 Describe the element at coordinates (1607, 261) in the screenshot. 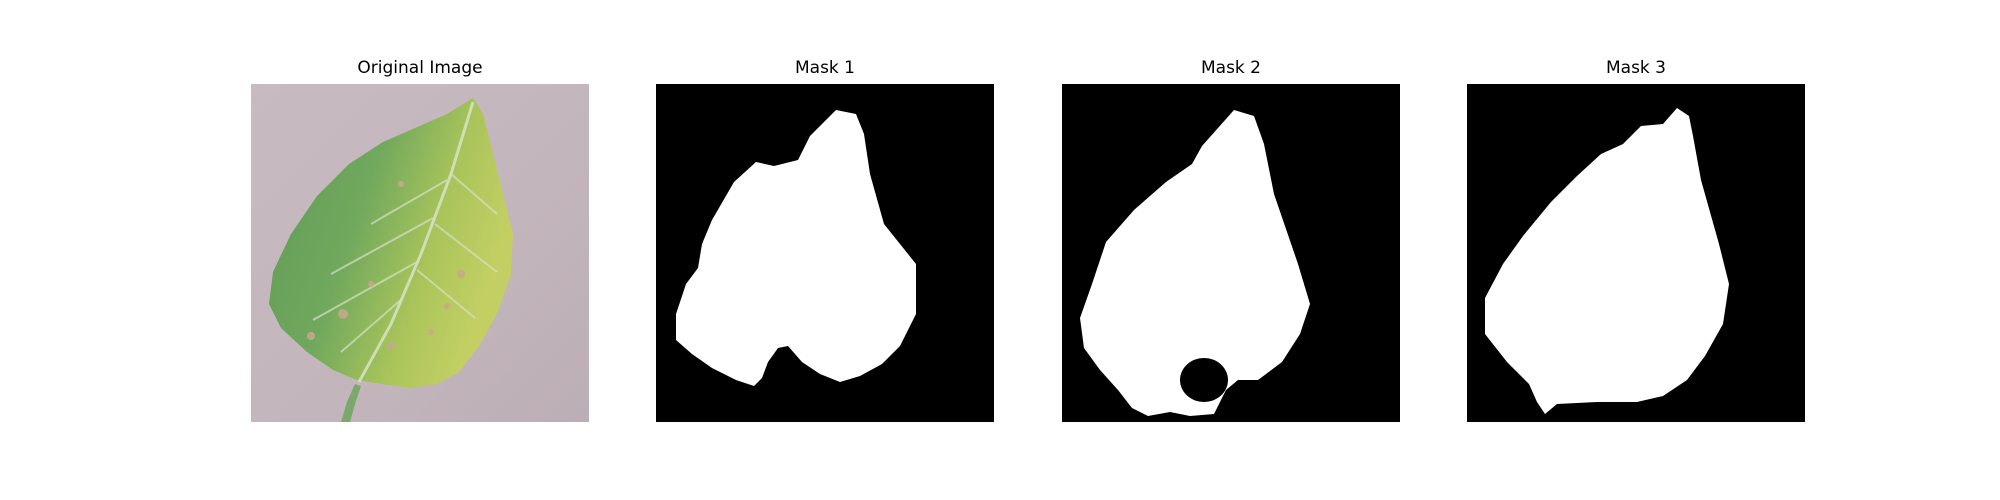

I see `mask-3-region` at that location.